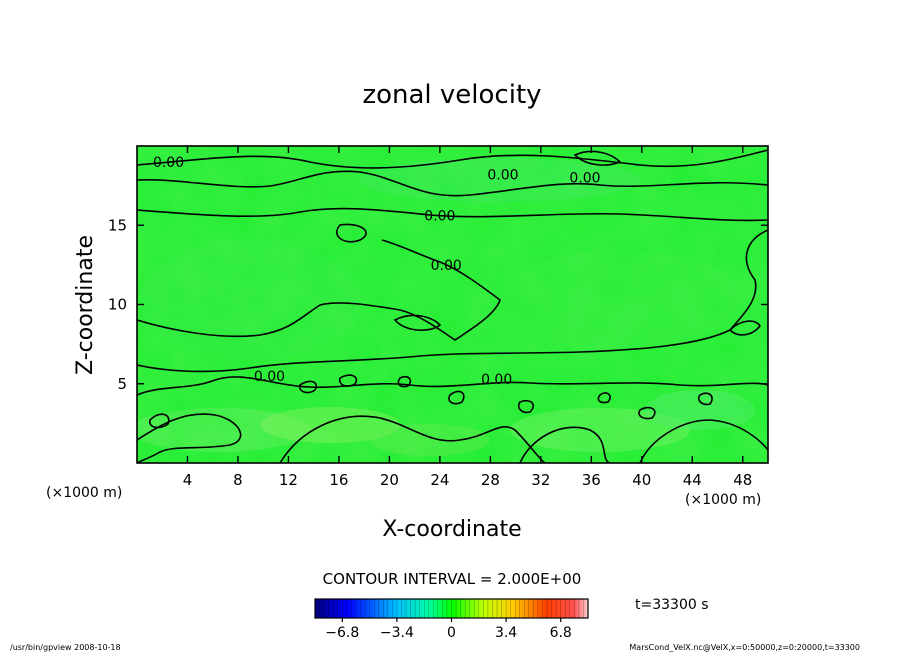 Image resolution: width=904 pixels, height=654 pixels. Describe the element at coordinates (540, 480) in the screenshot. I see `x-tick-label: 32` at that location.